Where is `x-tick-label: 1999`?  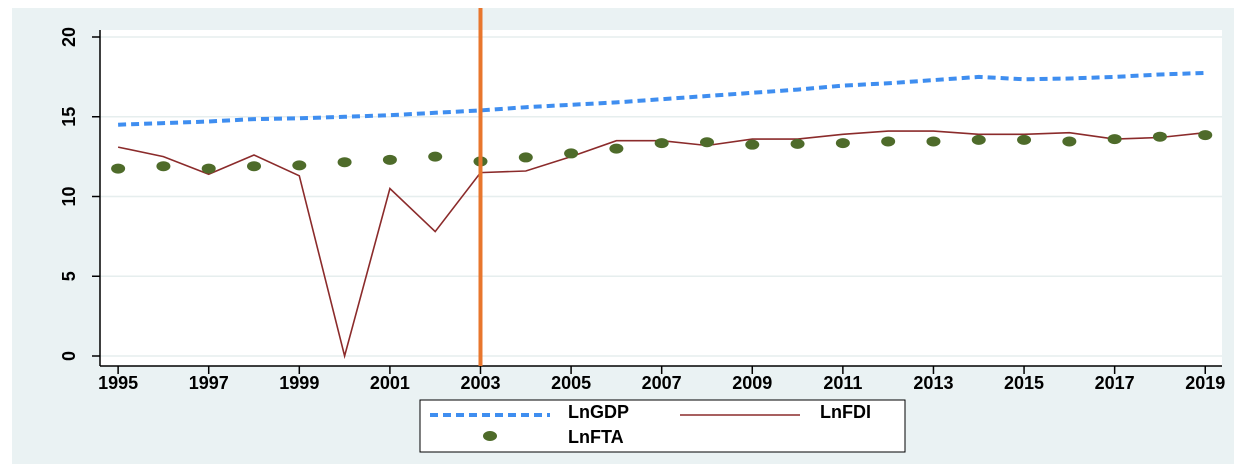
x-tick-label: 1999 is located at coordinates (299, 383).